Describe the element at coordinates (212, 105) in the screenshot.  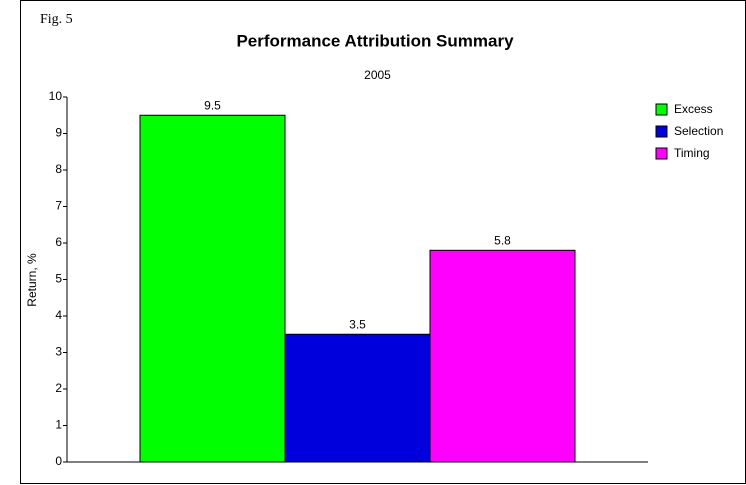
I see `value-label: 9.5` at that location.